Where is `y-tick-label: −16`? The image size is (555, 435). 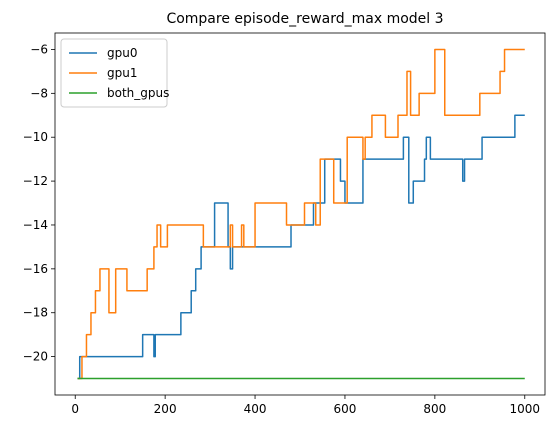
y-tick-label: −16 is located at coordinates (35, 269).